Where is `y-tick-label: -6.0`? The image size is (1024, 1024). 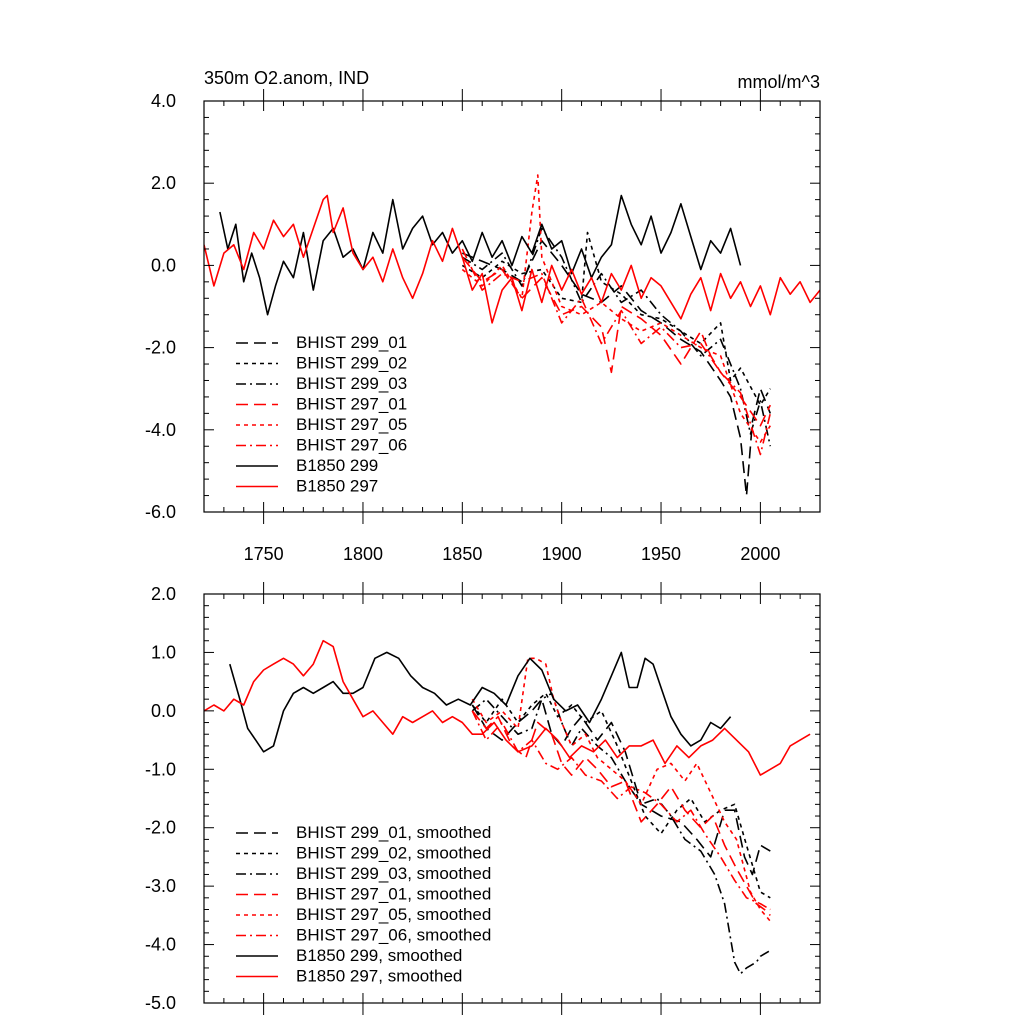 y-tick-label: -6.0 is located at coordinates (160, 512).